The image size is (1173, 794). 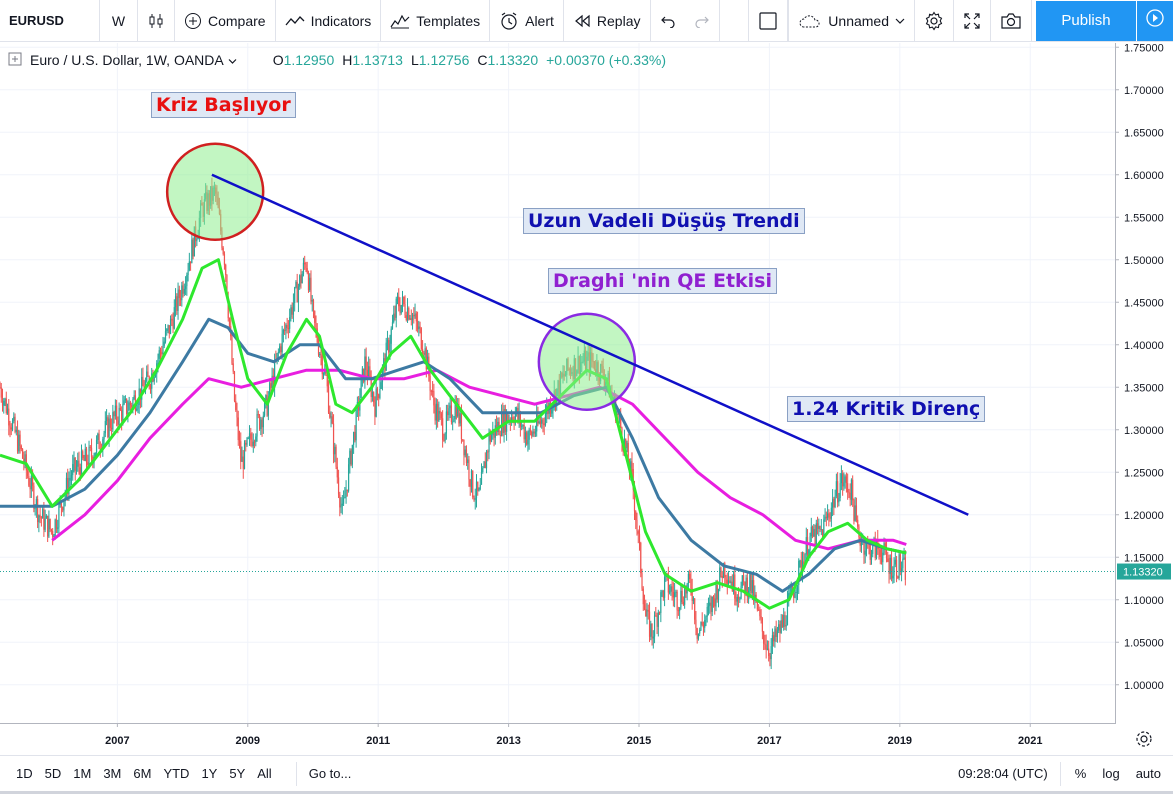 I want to click on templates-button: Templates, so click(x=436, y=21).